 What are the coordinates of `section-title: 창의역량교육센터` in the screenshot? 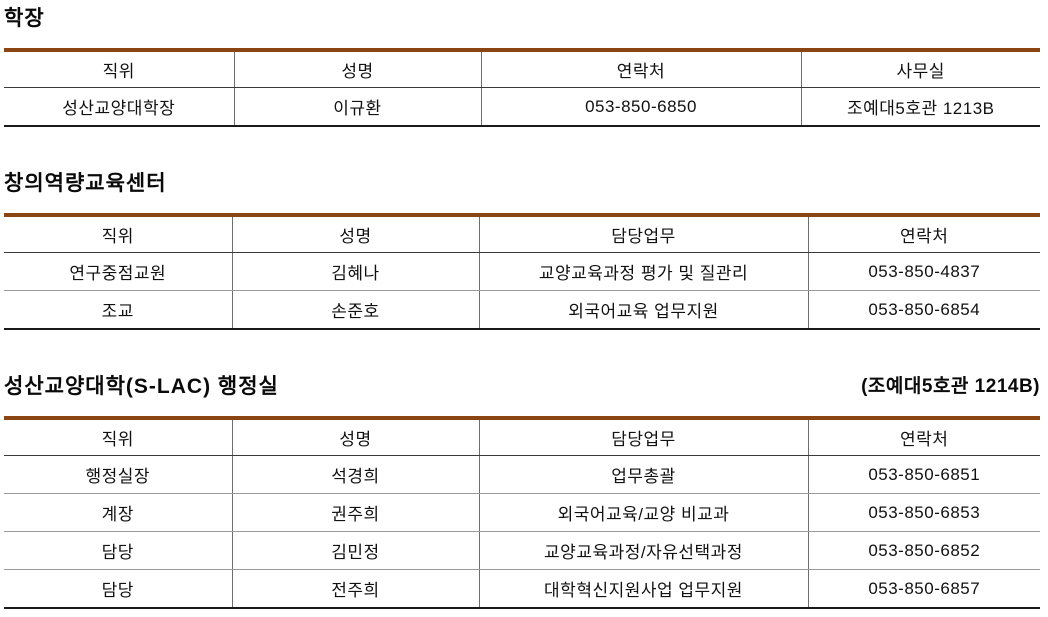 It's located at (85, 183).